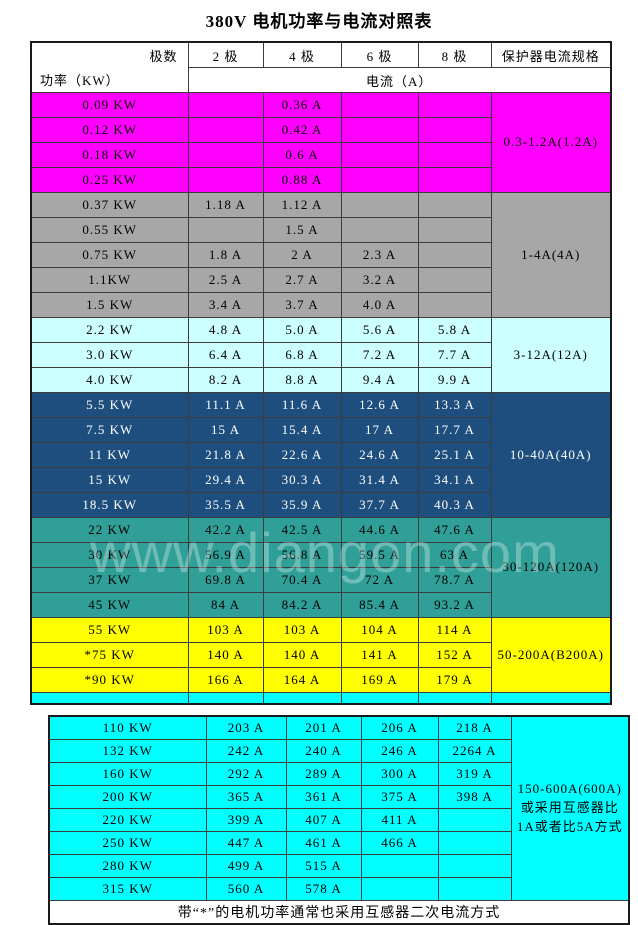 This screenshot has width=638, height=925. Describe the element at coordinates (454, 405) in the screenshot. I see `current-cell: 13.3 A` at that location.